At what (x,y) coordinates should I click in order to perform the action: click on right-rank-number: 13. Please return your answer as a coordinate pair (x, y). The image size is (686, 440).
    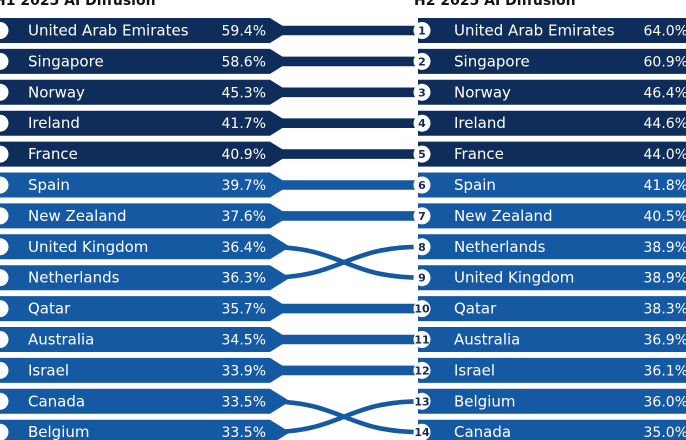
    Looking at the image, I should click on (421, 401).